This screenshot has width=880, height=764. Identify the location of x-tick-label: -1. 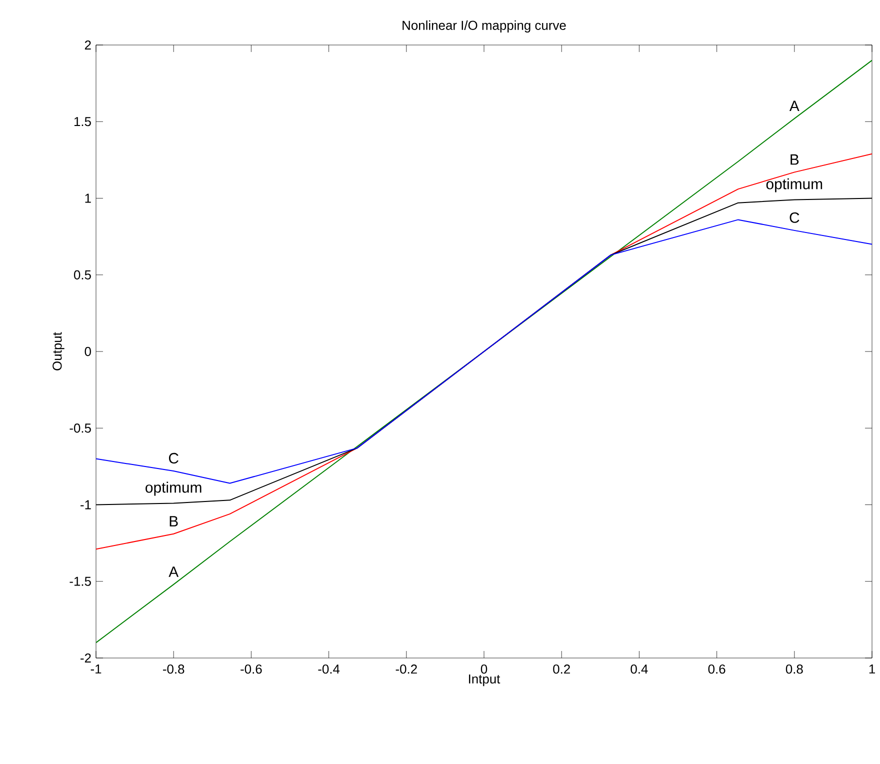
(96, 669).